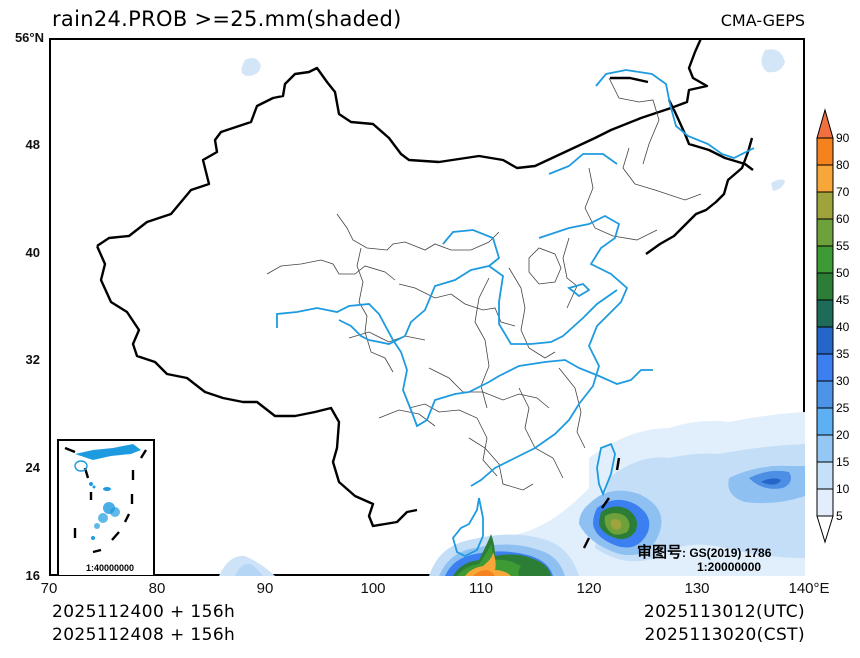 This screenshot has height=658, width=860. Describe the element at coordinates (144, 635) in the screenshot. I see `init-time-cst: 2025112408 + 156h` at that location.